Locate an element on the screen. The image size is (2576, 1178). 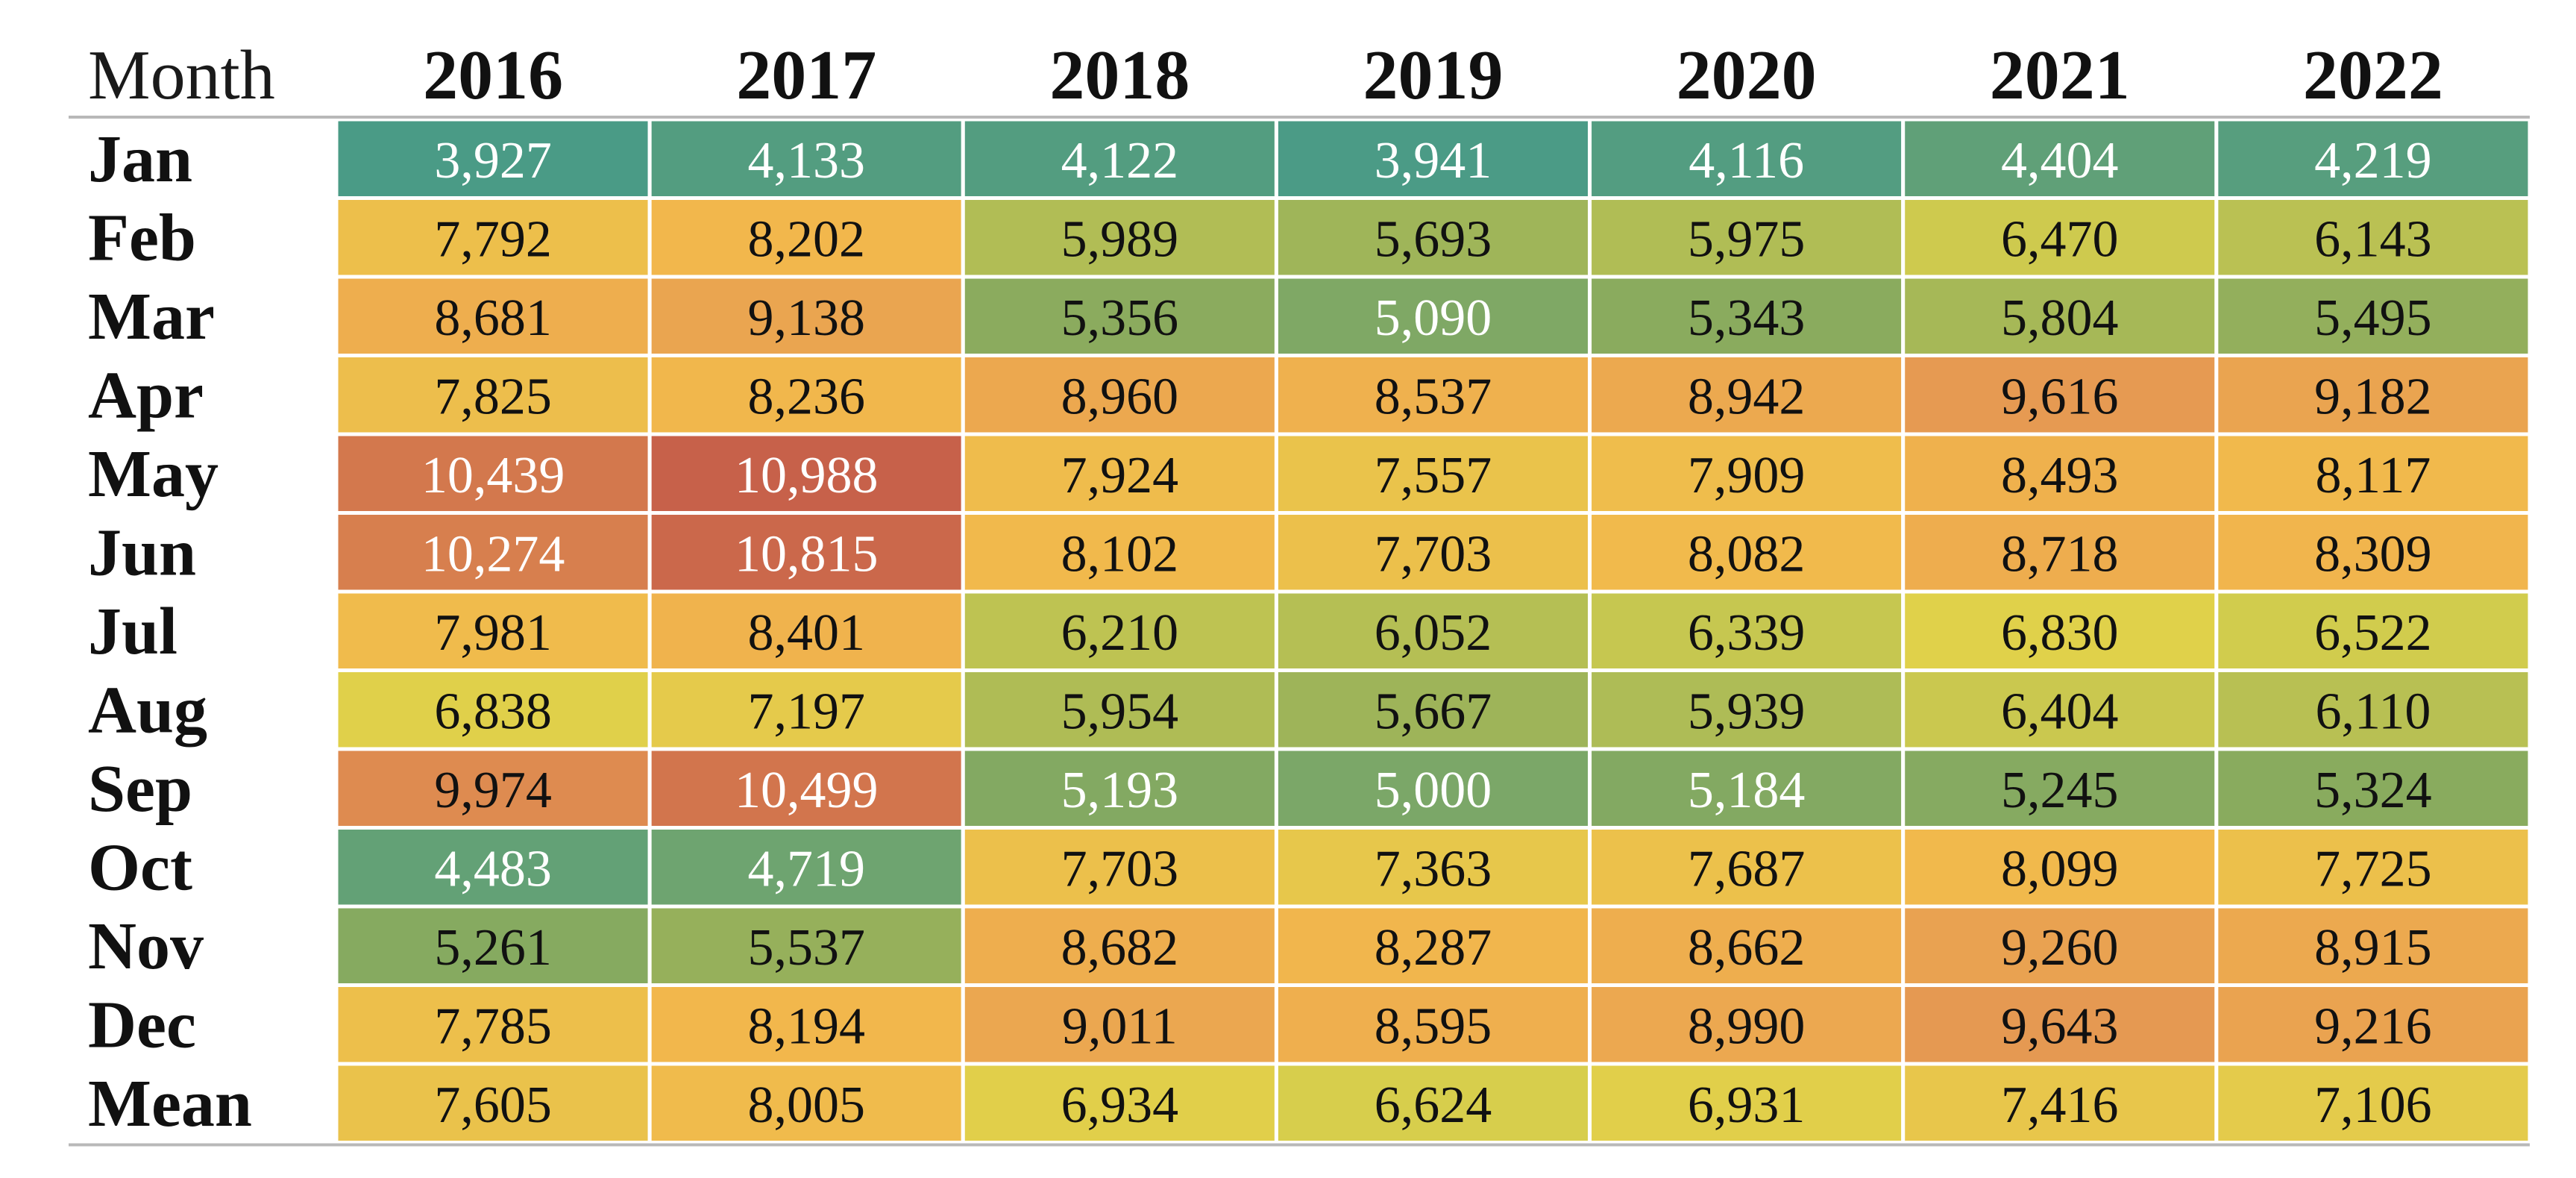
cell-mean-2018 is located at coordinates (1120, 1103).